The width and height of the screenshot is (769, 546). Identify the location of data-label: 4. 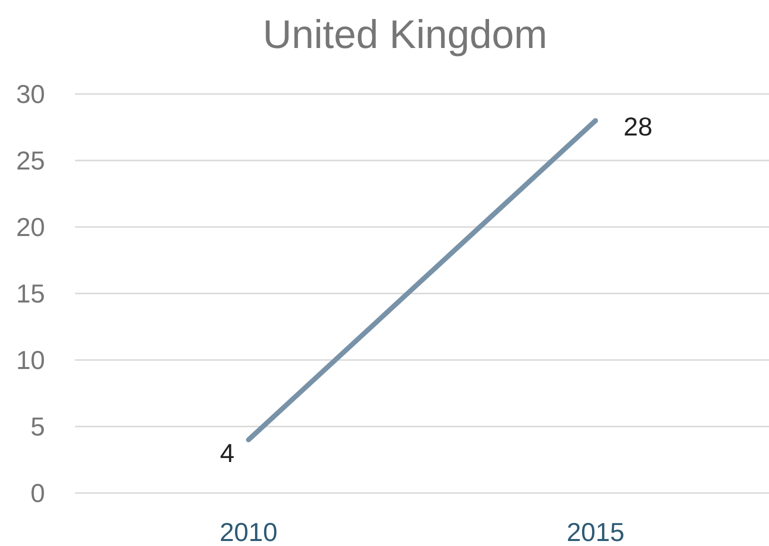
(227, 453).